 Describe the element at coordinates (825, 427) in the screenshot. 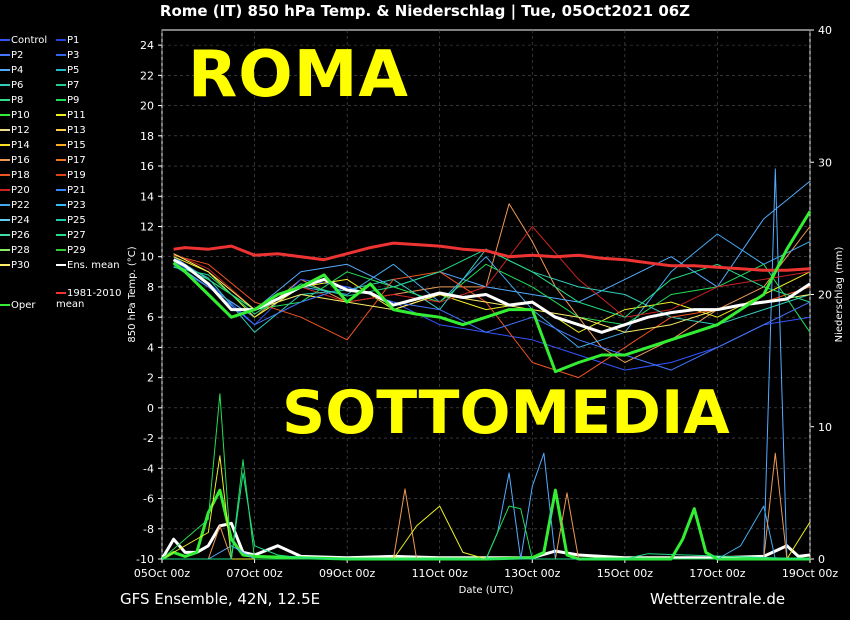

I see `y2-tick-label: 10` at that location.